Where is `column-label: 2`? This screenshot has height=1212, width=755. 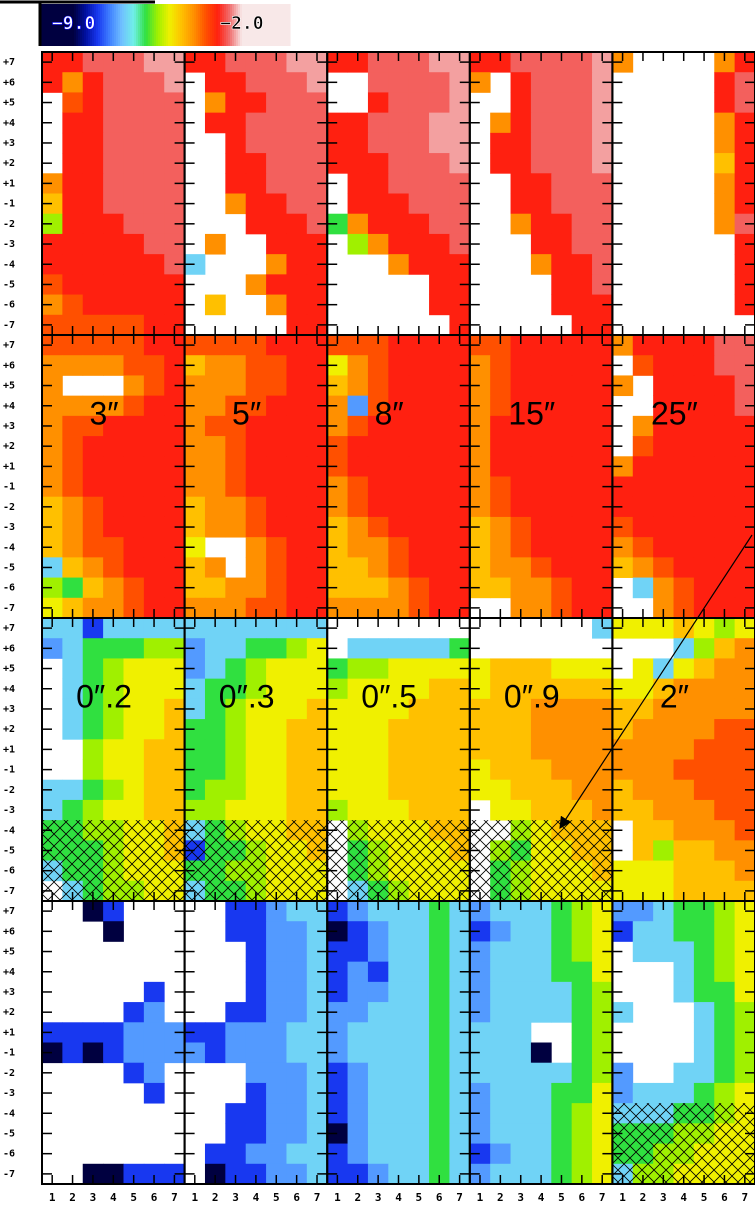
column-label: 2 is located at coordinates (357, 1197).